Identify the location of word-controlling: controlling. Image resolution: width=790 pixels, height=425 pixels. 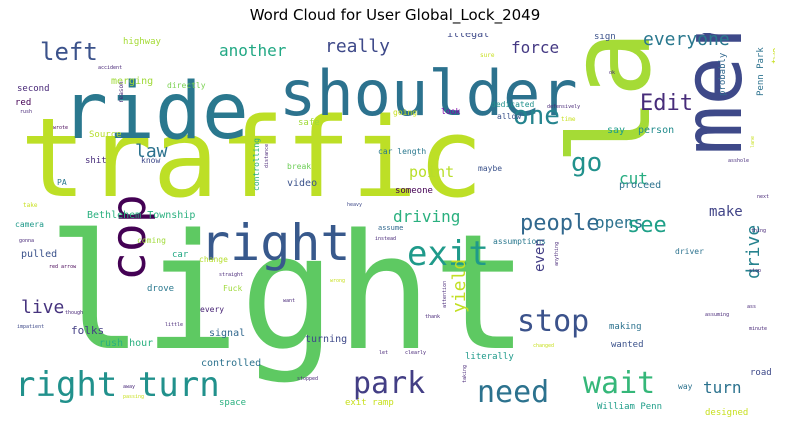
(256, 164).